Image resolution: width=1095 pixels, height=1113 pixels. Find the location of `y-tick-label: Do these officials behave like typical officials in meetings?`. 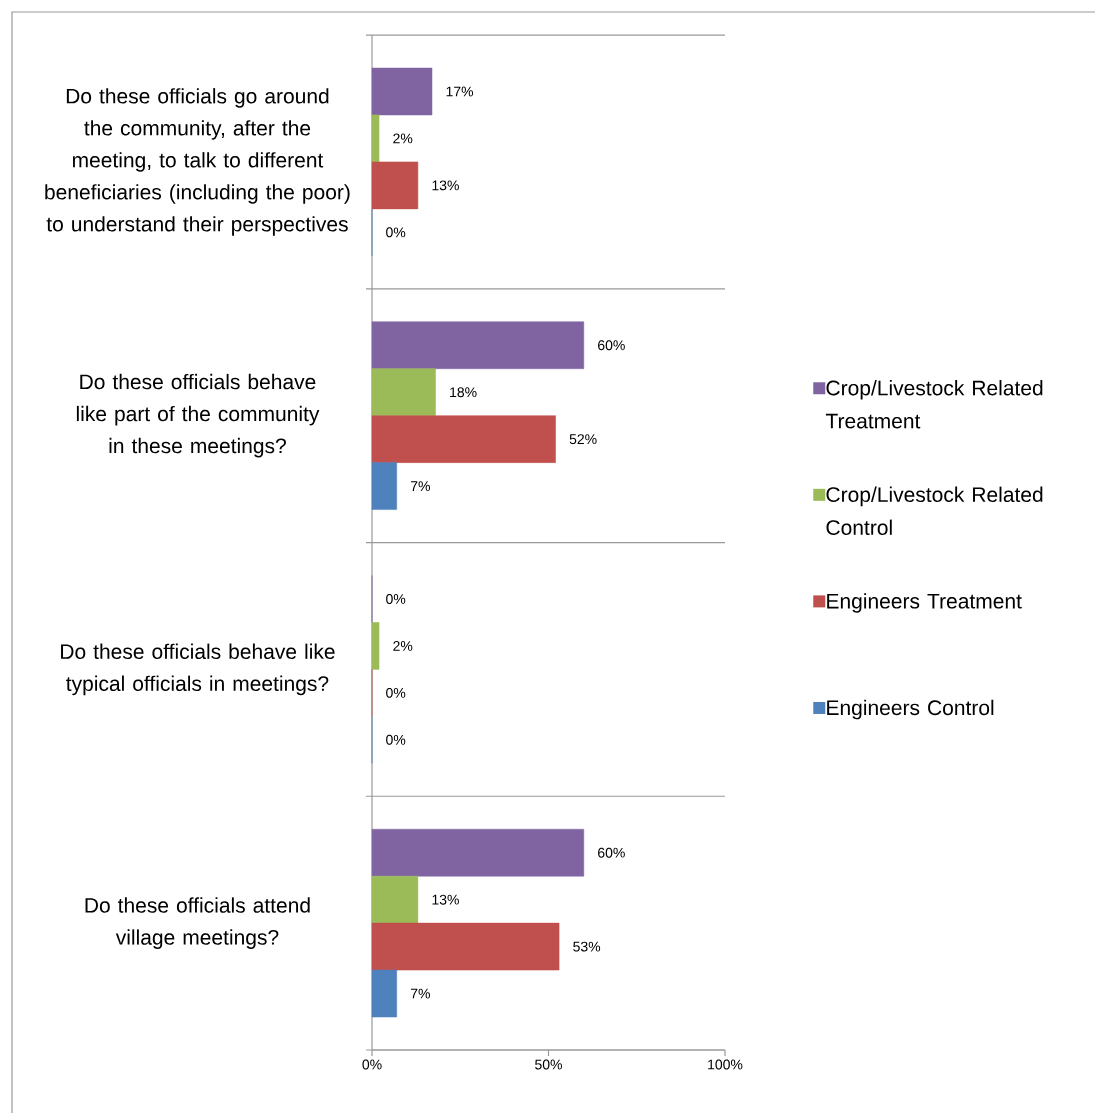

y-tick-label: Do these officials behave like typical officials in meetings? is located at coordinates (198, 669).